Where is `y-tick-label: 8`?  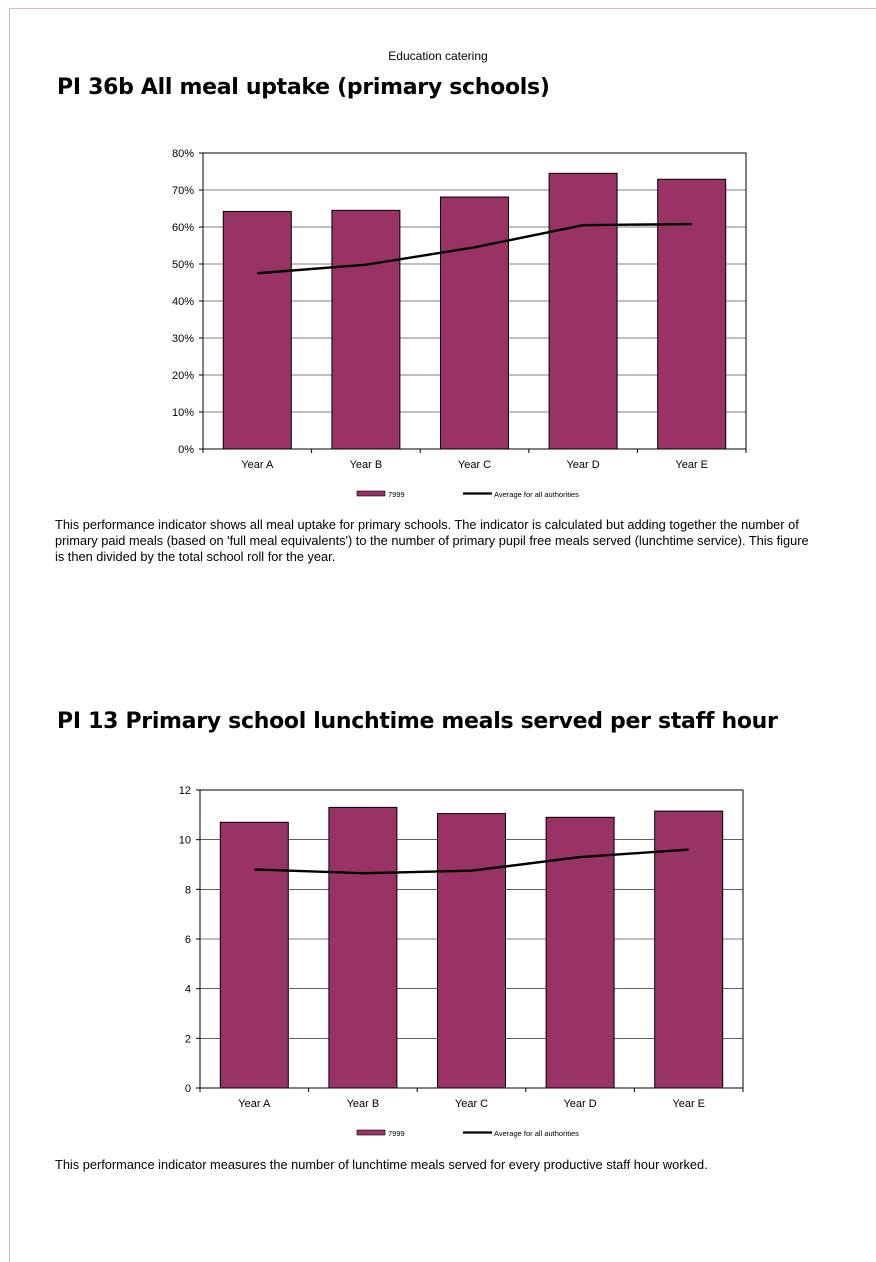
y-tick-label: 8 is located at coordinates (188, 890).